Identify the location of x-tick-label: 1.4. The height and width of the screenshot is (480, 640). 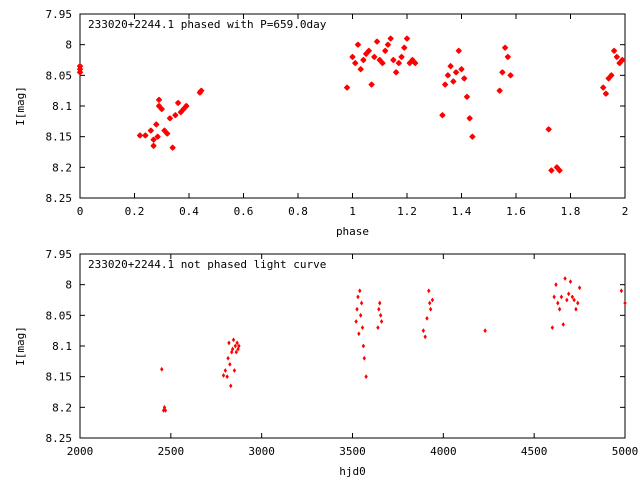
(462, 211).